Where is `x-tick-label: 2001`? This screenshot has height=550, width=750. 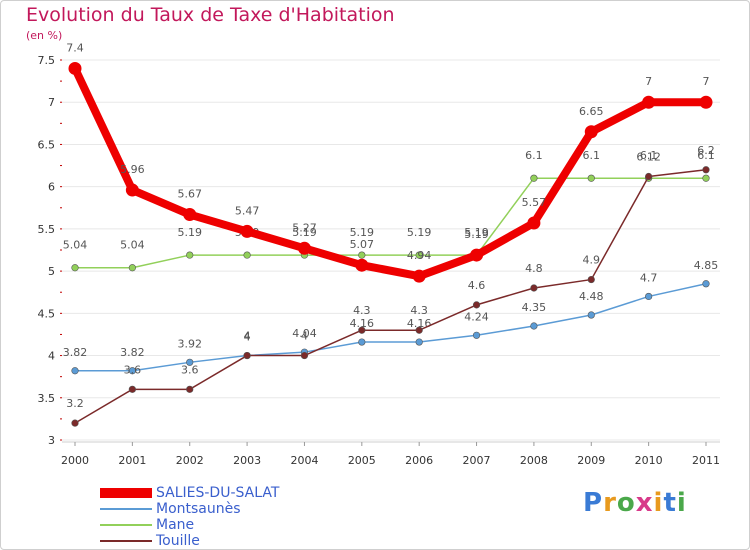
x-tick-label: 2001 is located at coordinates (132, 460).